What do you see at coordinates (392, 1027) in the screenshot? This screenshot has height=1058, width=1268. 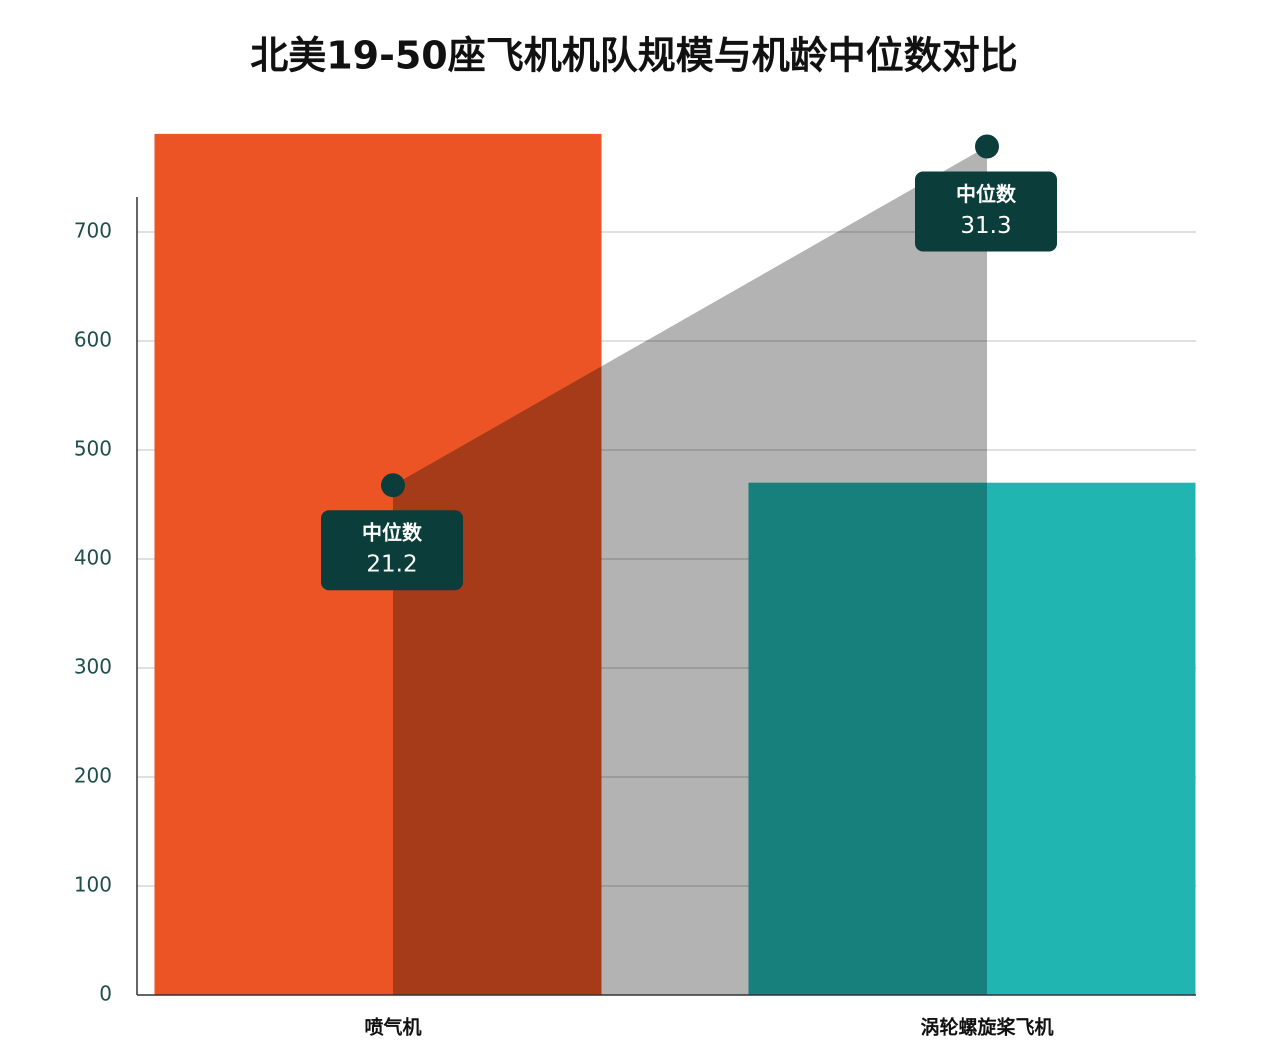 I see `x-tick-label: 喷气机` at bounding box center [392, 1027].